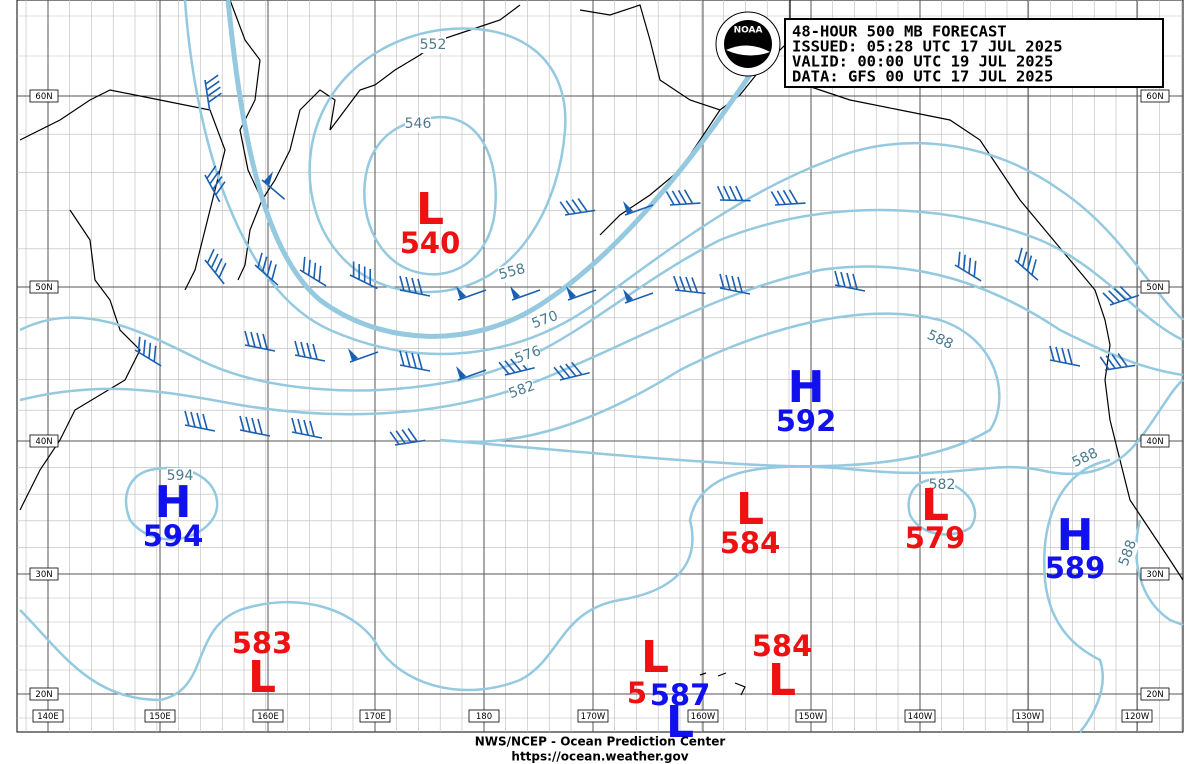 This screenshot has width=1200, height=764. I want to click on header-line: ISSUED: 05:28 UTC 17 JUL 2025, so click(927, 47).